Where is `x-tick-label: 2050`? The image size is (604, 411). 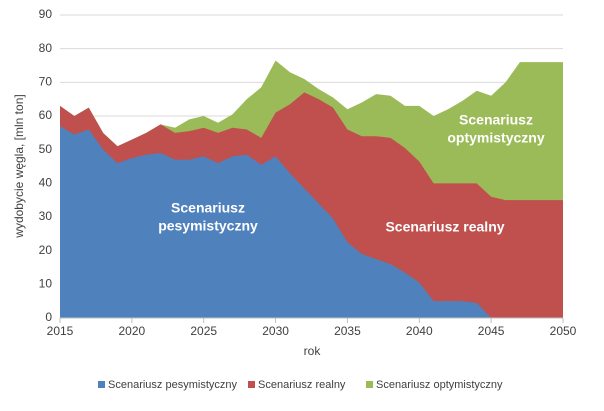
x-tick-label: 2050 is located at coordinates (563, 331).